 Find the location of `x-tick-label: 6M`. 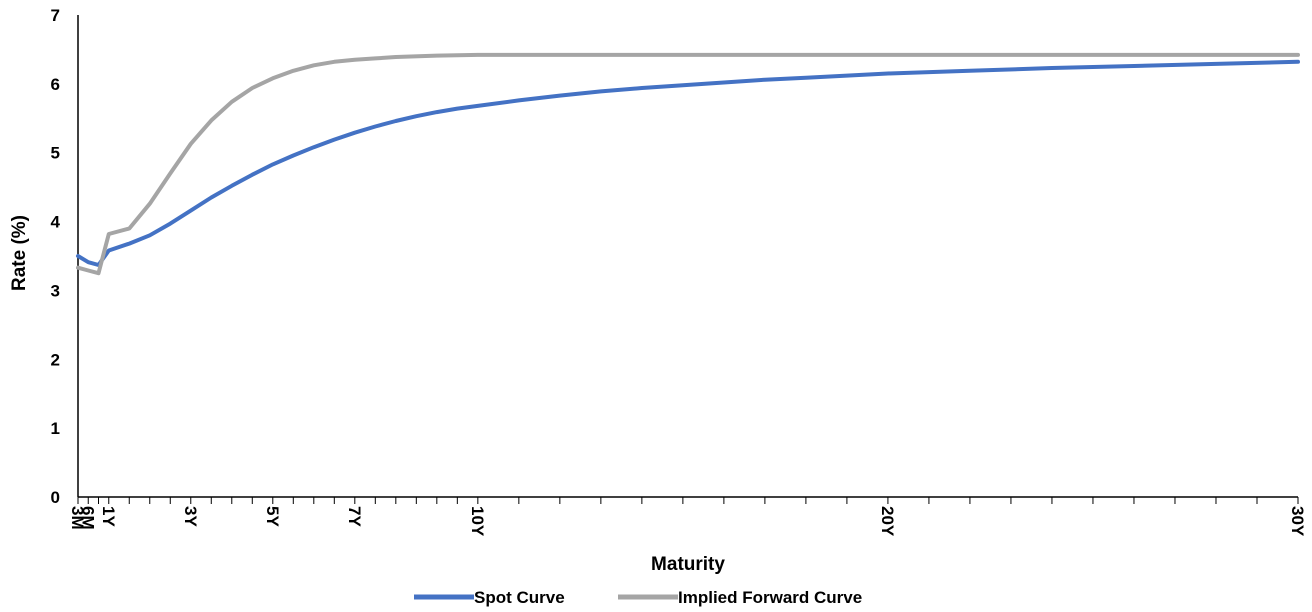

x-tick-label: 6M is located at coordinates (87, 518).